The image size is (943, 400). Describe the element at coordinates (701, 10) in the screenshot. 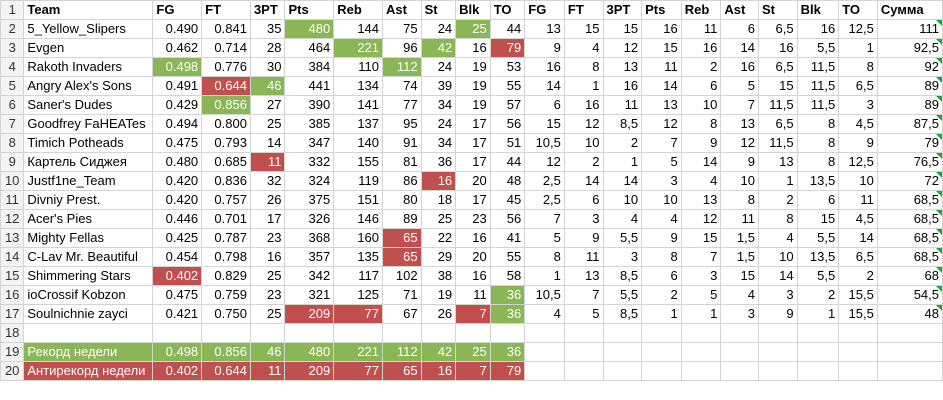

I see `column-header-cell: Reb` at that location.